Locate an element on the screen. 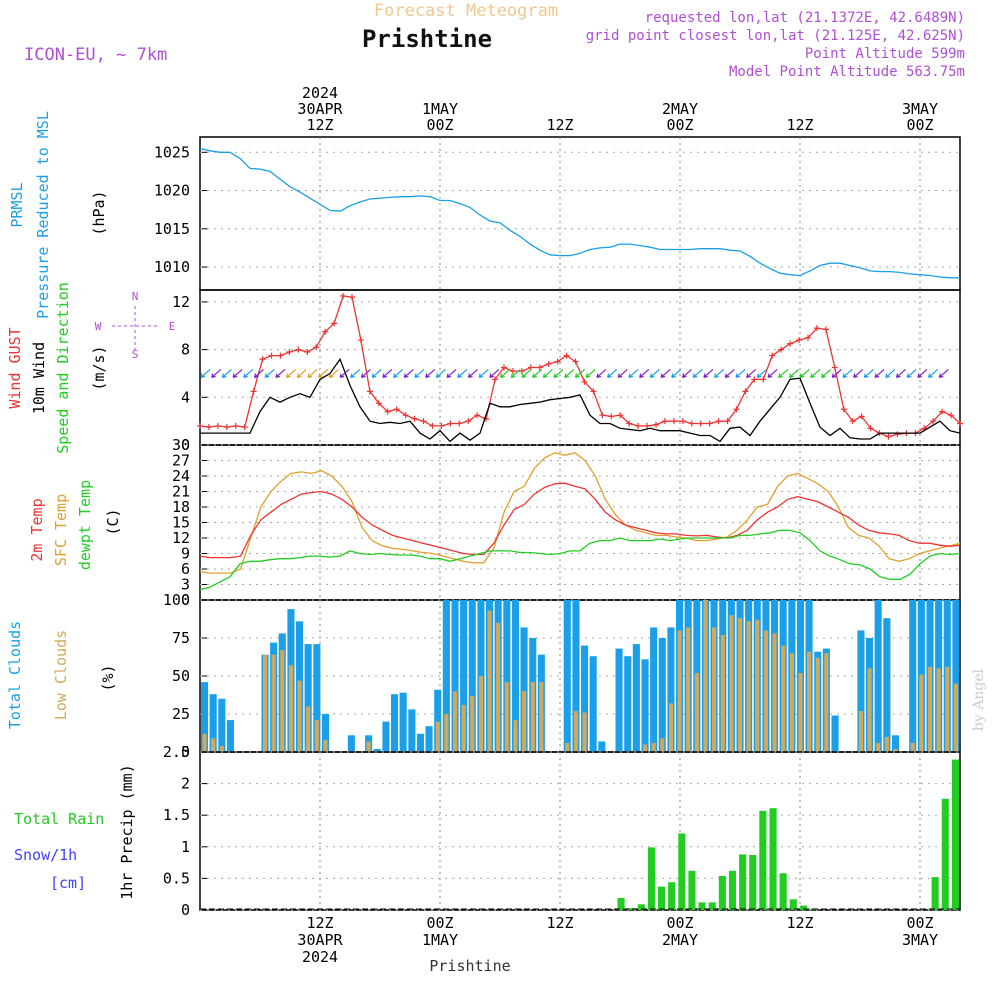 The image size is (1000, 1000). compass-e: E is located at coordinates (172, 326).